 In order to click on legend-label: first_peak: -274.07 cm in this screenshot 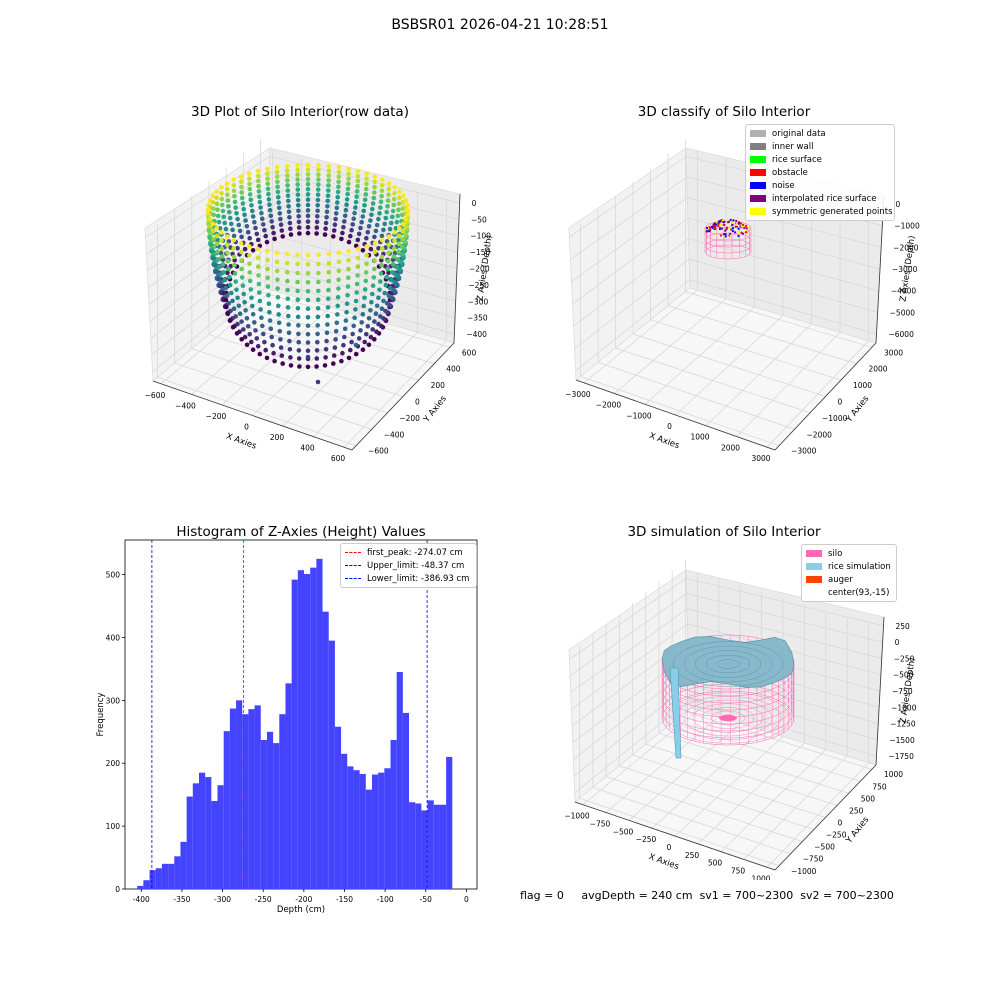, I will do `click(415, 552)`.